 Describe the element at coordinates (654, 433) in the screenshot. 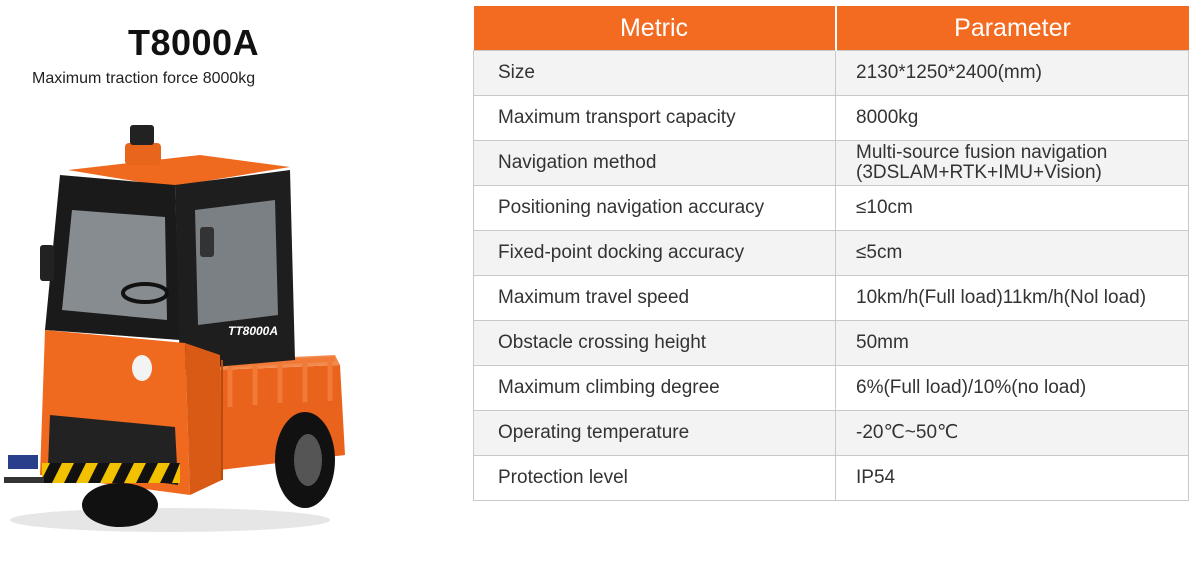

I see `metric-cell: Operating temperature` at that location.